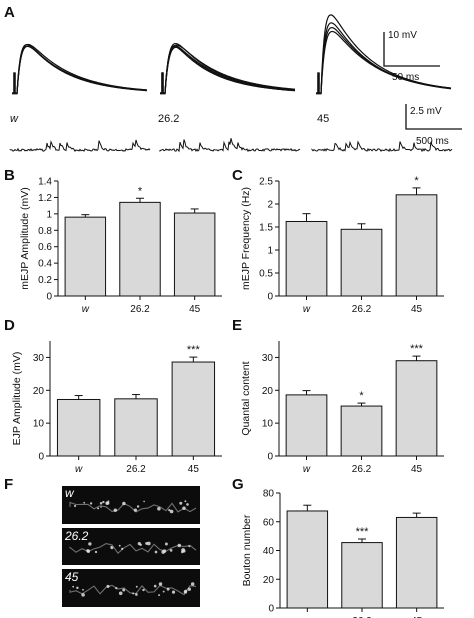 Image resolution: width=474 pixels, height=618 pixels. Describe the element at coordinates (9, 325) in the screenshot. I see `panel-letter-d: D` at that location.